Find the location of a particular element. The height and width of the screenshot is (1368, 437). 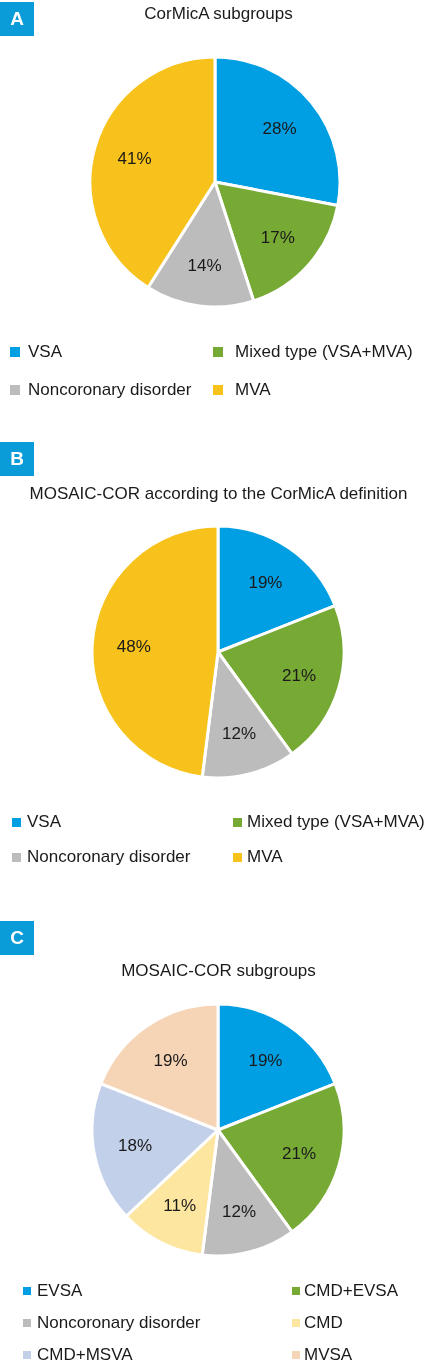

letter-badge: C is located at coordinates (17, 938).